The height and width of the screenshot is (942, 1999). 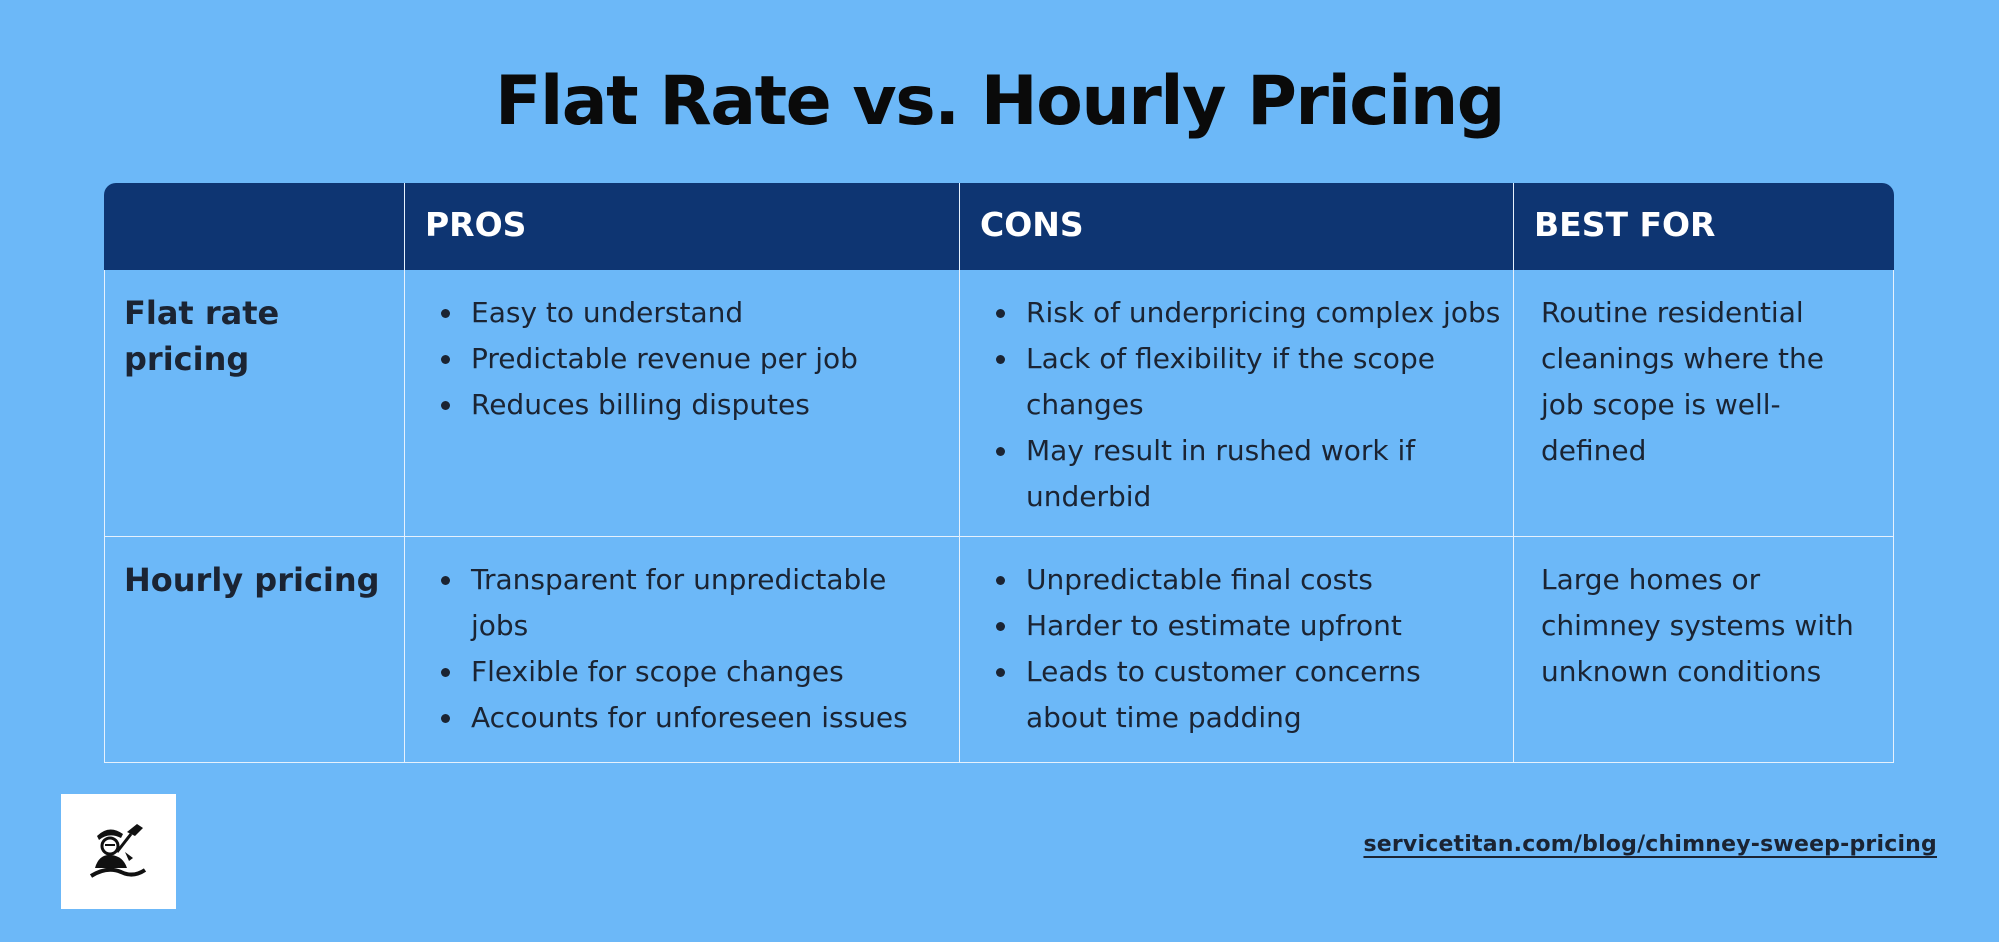 What do you see at coordinates (254, 403) in the screenshot?
I see `row-label-flat-rate: Flat rate pricing` at bounding box center [254, 403].